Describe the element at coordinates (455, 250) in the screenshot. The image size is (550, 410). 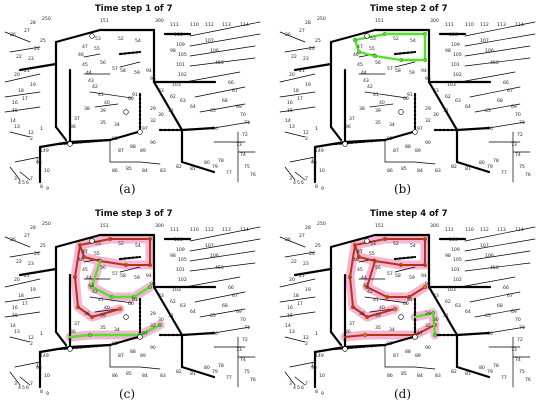
I see `node-label: 109` at that location.